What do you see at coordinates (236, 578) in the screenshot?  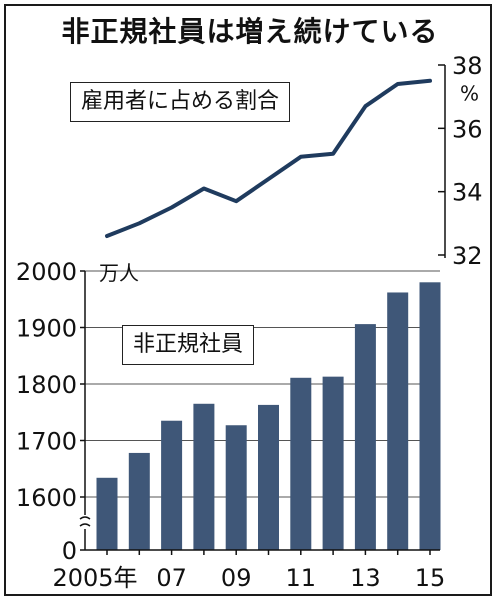 I see `x-tick-label: 09` at bounding box center [236, 578].